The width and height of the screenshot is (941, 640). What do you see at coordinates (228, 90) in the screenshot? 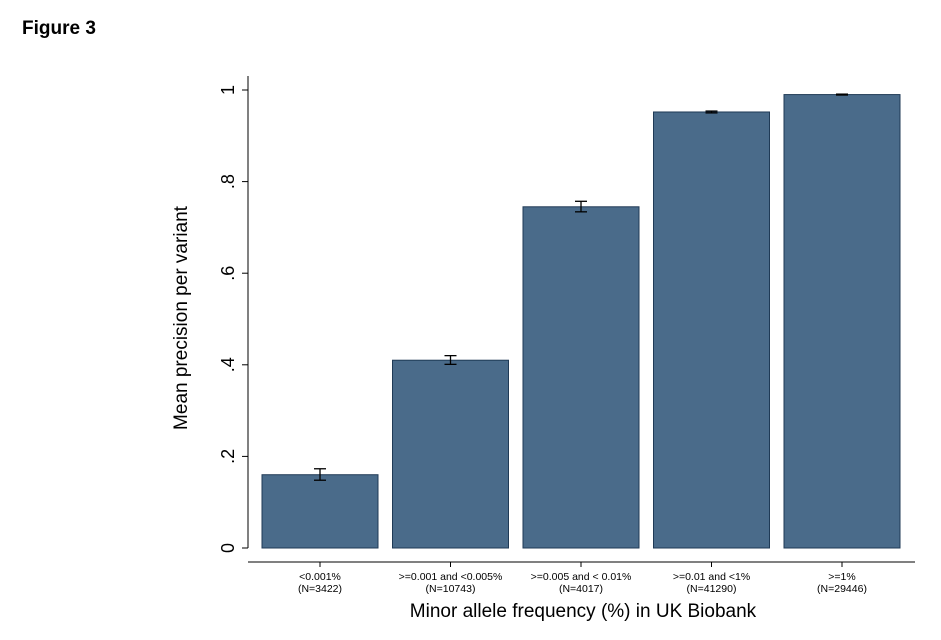
I see `y-tick-label: 1` at bounding box center [228, 90].